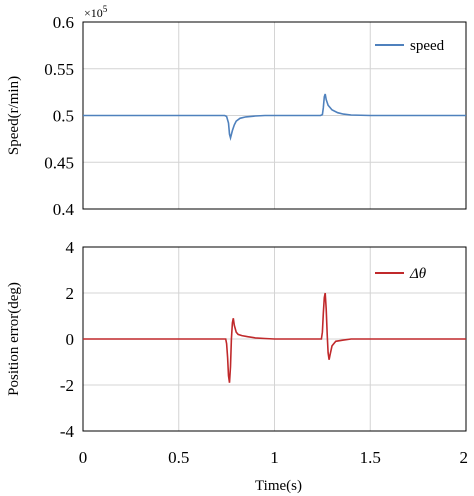 The image size is (474, 496). Describe the element at coordinates (418, 274) in the screenshot. I see `position-error-legend-label: Δθ` at that location.